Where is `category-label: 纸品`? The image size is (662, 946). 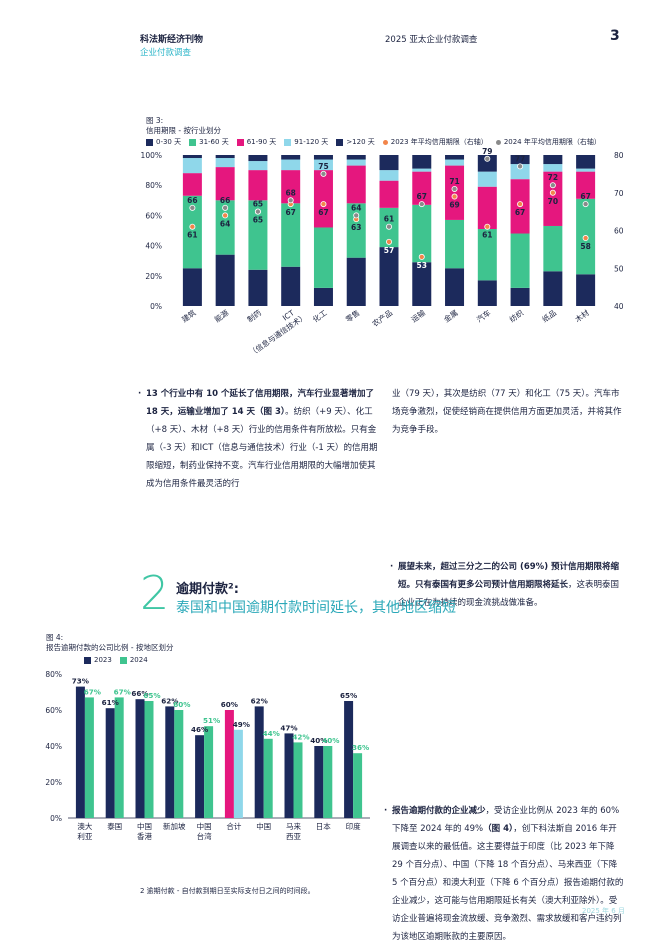
category-label: 纸品 is located at coordinates (549, 315).